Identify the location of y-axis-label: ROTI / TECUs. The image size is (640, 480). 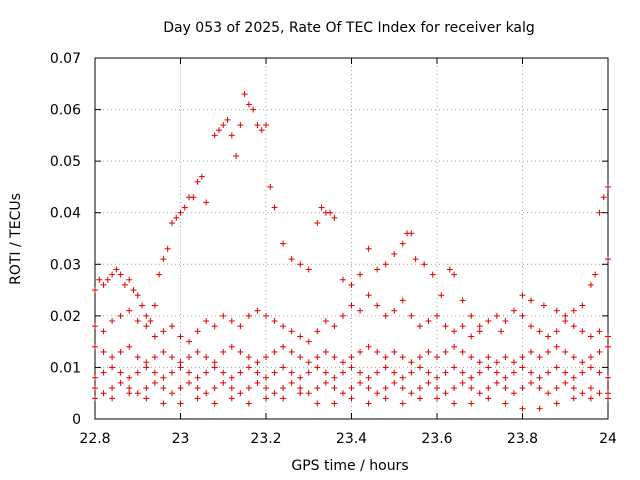
(16, 239).